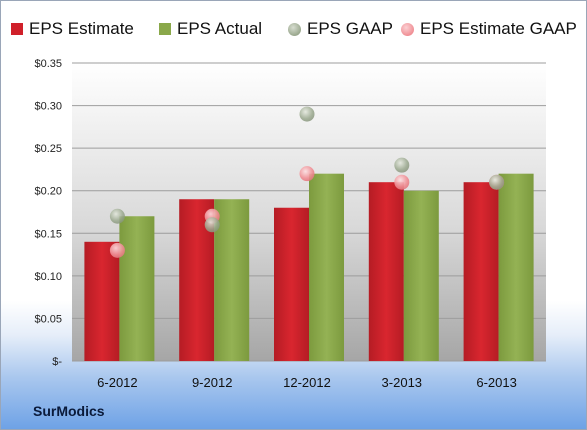 This screenshot has height=430, width=587. I want to click on y-tick-label: $0.30, so click(48, 107).